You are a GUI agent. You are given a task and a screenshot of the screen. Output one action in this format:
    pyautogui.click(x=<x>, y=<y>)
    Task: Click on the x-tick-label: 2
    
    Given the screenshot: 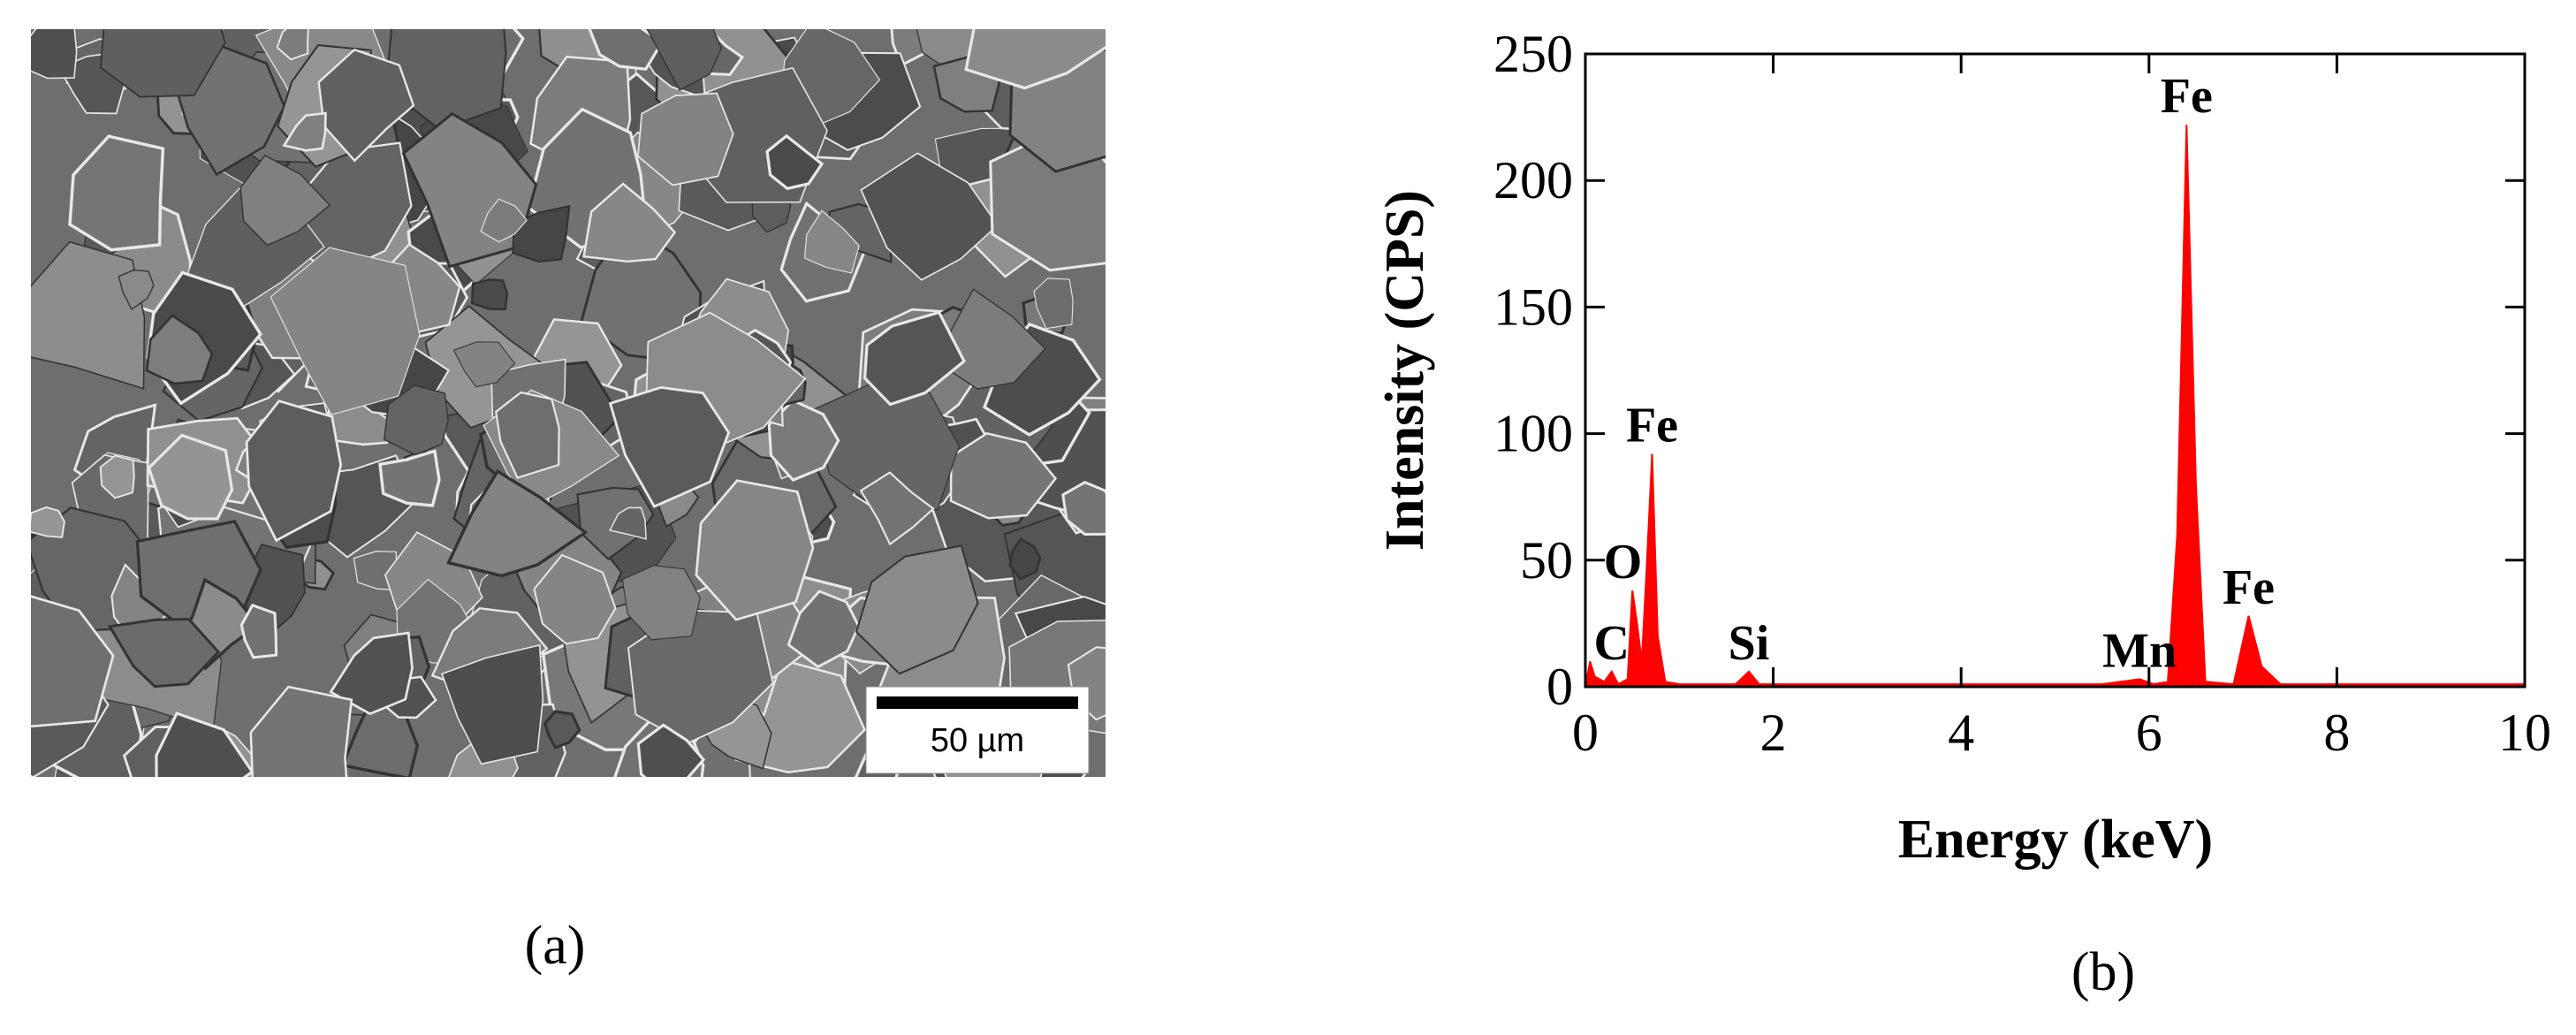 What is the action you would take?
    pyautogui.click(x=1773, y=733)
    